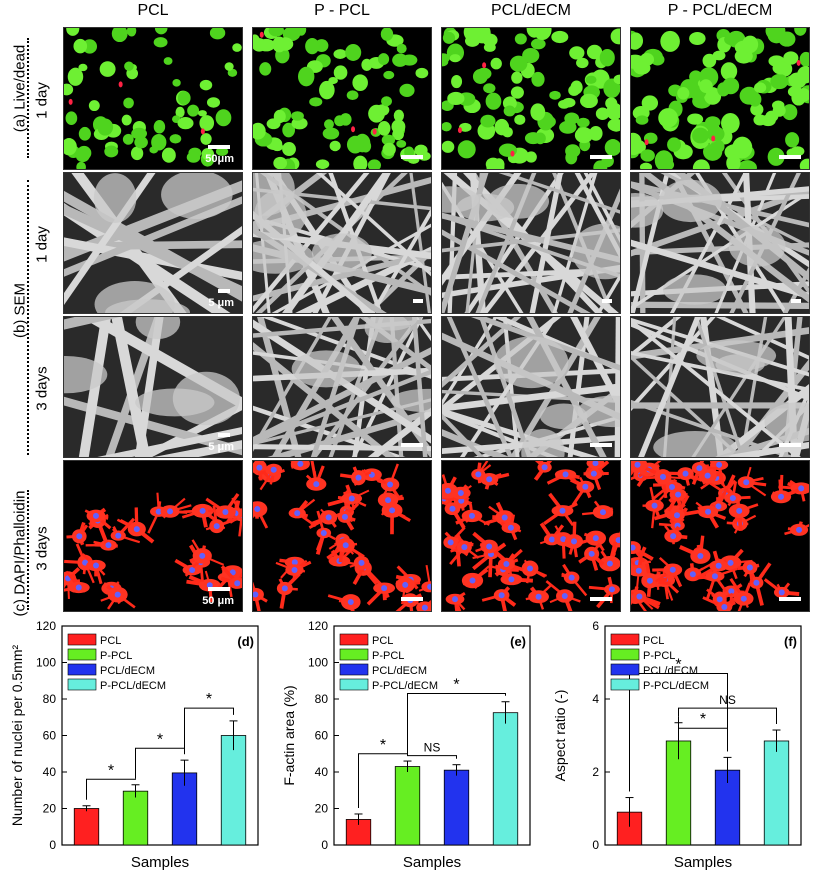  What do you see at coordinates (720, 10) in the screenshot?
I see `column-title-p-pcl-decm: P - PCL/dECM` at bounding box center [720, 10].